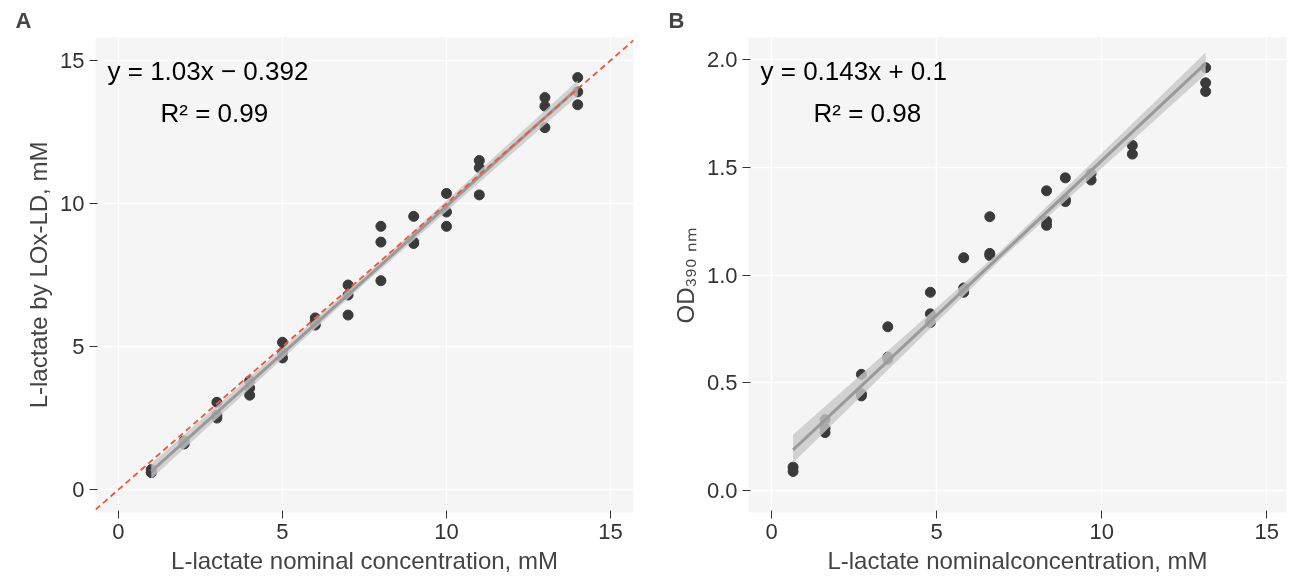 The height and width of the screenshot is (582, 1307). Describe the element at coordinates (722, 275) in the screenshot. I see `y-tick-label: 1.0` at that location.